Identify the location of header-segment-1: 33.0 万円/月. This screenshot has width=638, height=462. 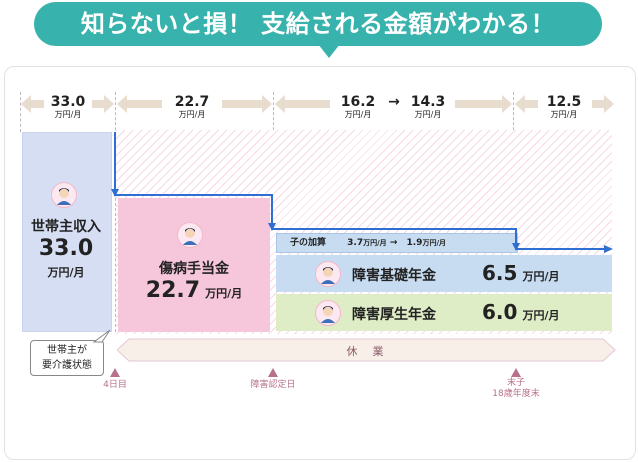
(68, 107).